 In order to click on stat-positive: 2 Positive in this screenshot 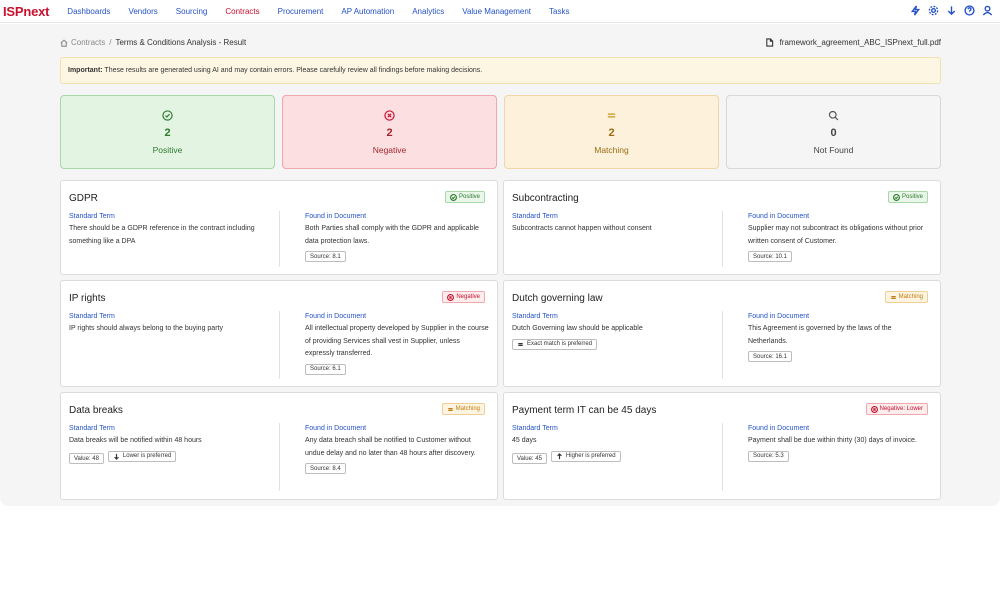, I will do `click(167, 132)`.